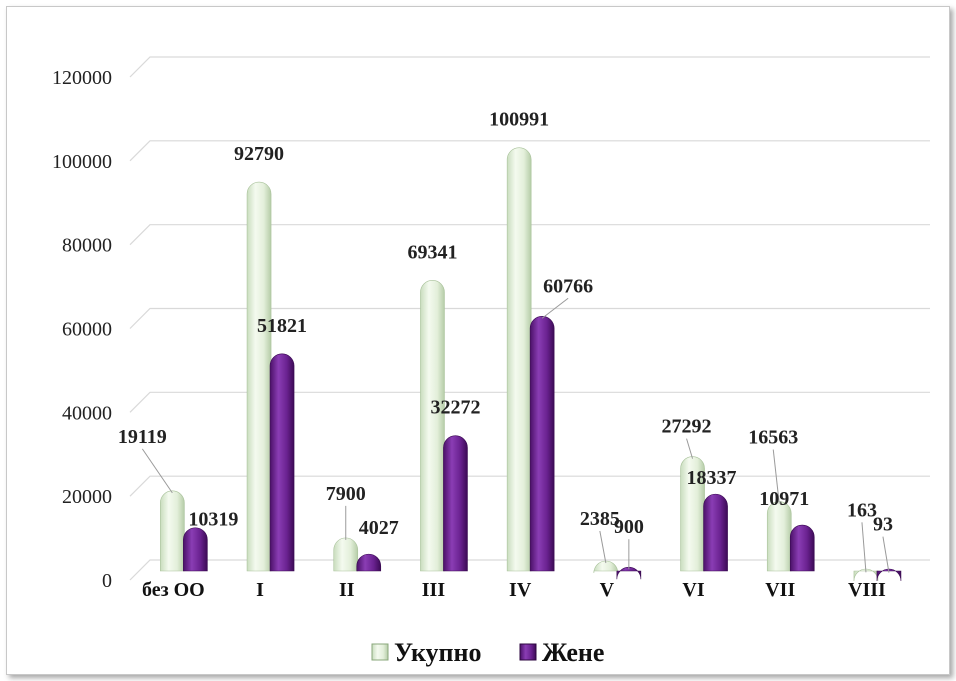 This screenshot has height=681, width=956. Describe the element at coordinates (530, 67) in the screenshot. I see `gridline` at that location.